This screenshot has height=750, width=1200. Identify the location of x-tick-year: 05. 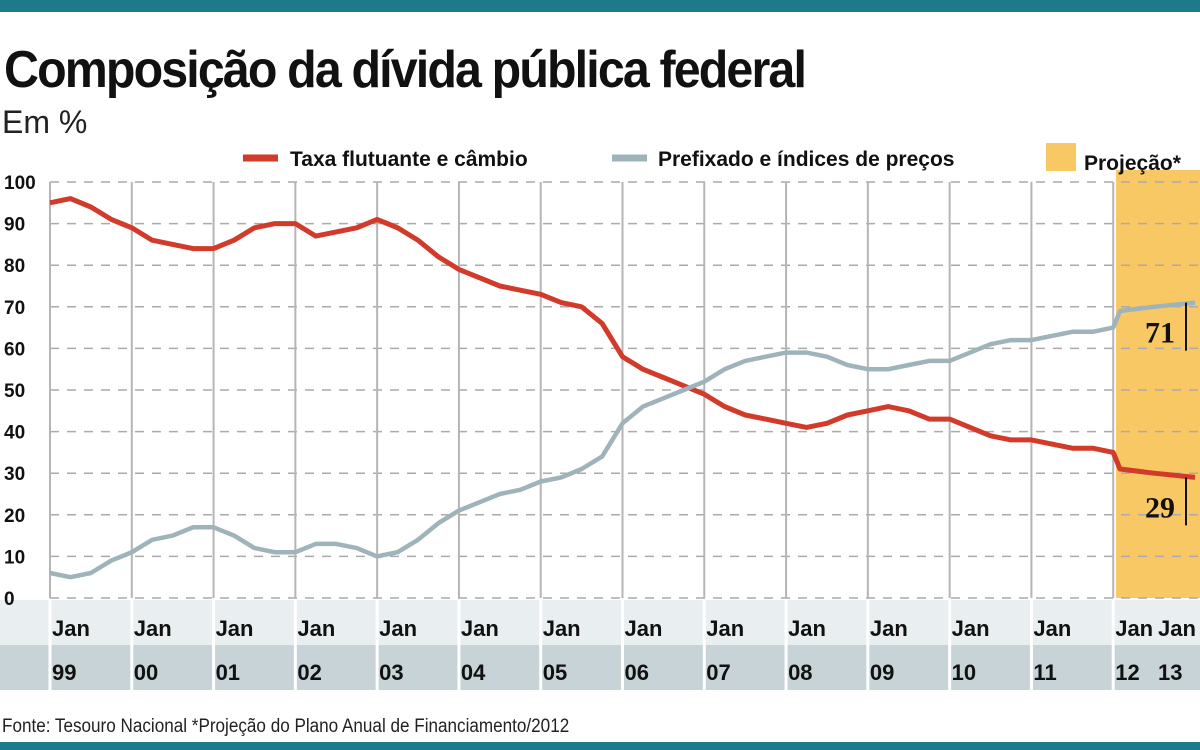
(555, 672).